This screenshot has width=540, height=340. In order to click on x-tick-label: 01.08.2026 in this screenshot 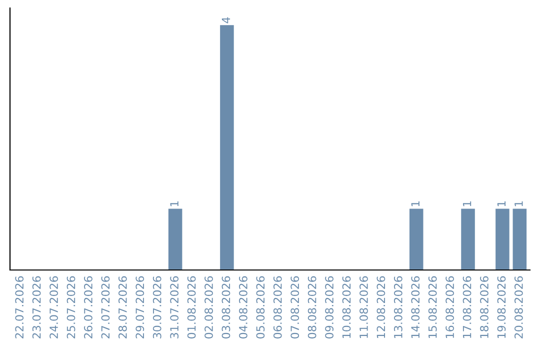, I will do `click(191, 307)`.